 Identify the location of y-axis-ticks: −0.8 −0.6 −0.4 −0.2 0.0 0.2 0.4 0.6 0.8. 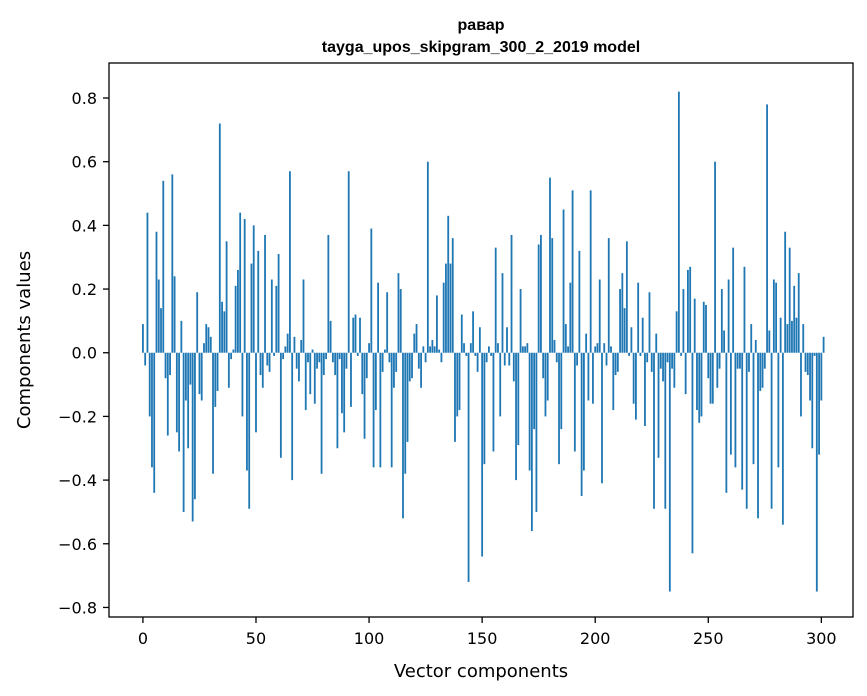
(83, 353).